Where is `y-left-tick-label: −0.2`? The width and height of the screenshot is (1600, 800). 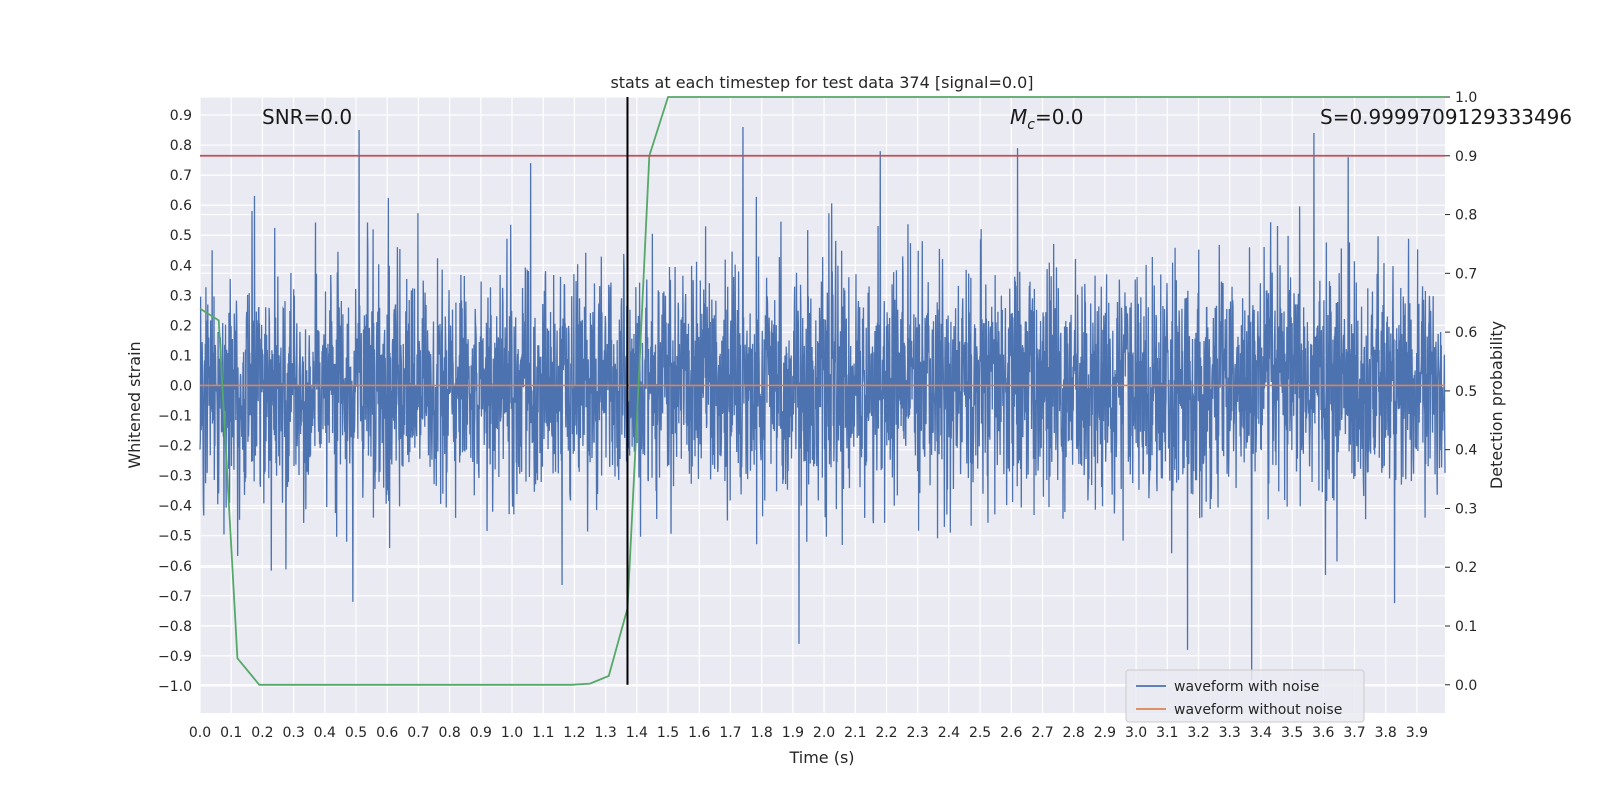 y-left-tick-label: −0.2 is located at coordinates (175, 447).